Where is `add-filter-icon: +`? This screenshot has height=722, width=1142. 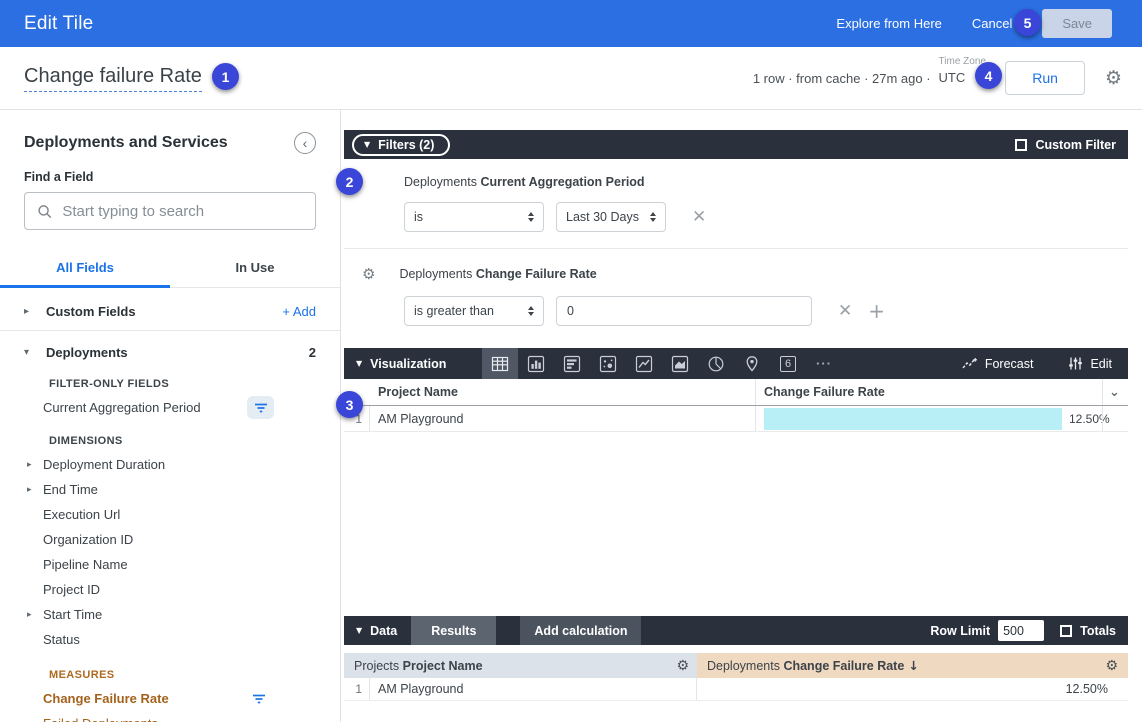
add-filter-icon: + is located at coordinates (877, 311).